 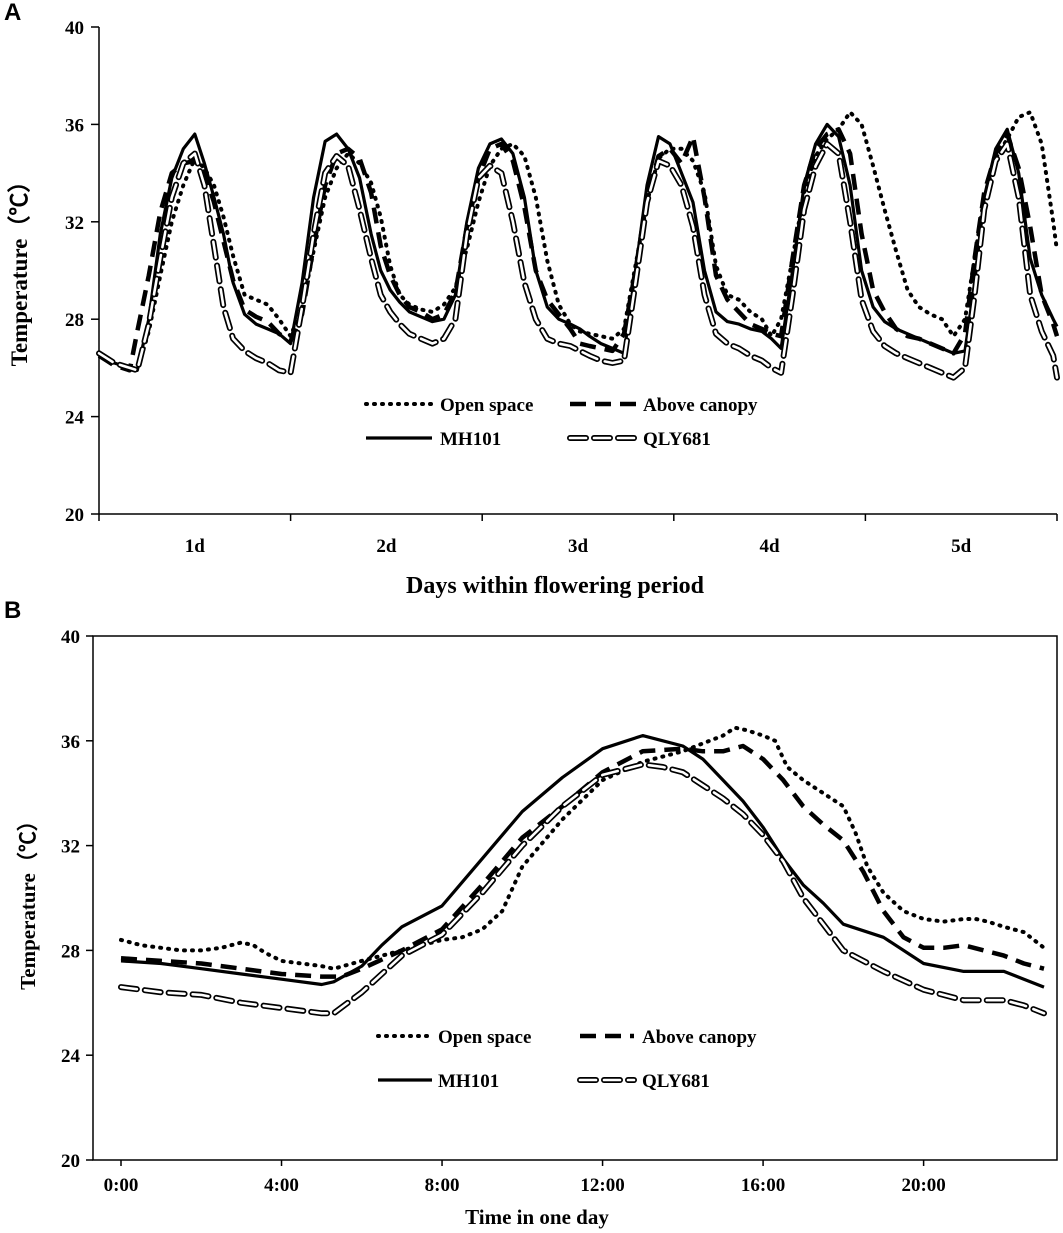 I want to click on a-legend-item-mh101: MH101, so click(x=433, y=439).